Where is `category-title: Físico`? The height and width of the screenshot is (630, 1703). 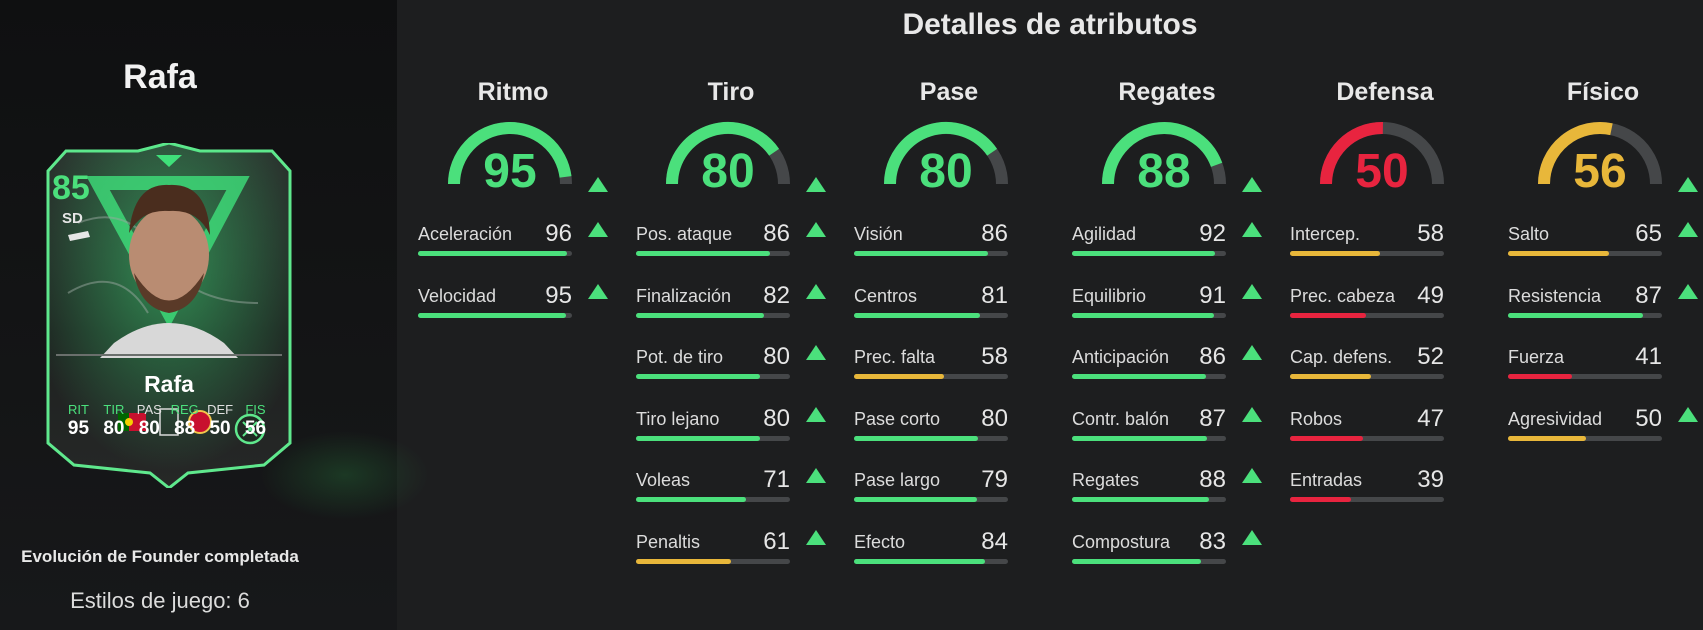 category-title: Físico is located at coordinates (1603, 92).